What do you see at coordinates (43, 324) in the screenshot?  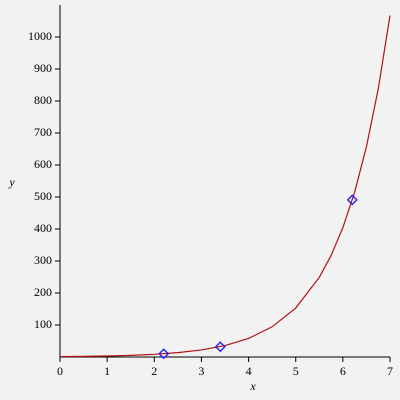 I see `y-tick-label: 100` at bounding box center [43, 324].